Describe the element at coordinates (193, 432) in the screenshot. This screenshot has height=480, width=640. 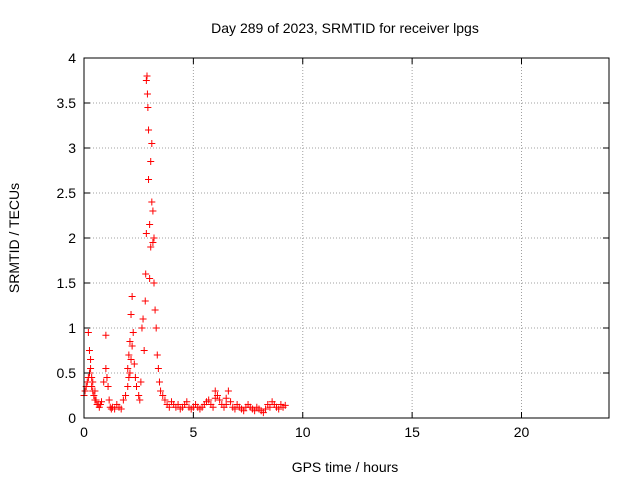
I see `x-tick-label: 5` at that location.